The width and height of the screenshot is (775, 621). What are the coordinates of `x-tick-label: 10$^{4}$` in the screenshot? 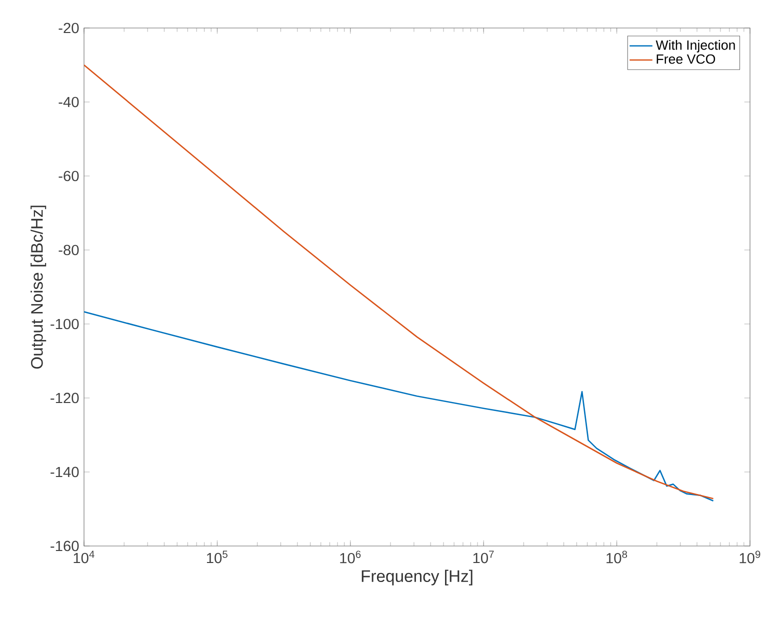 It's located at (84, 557).